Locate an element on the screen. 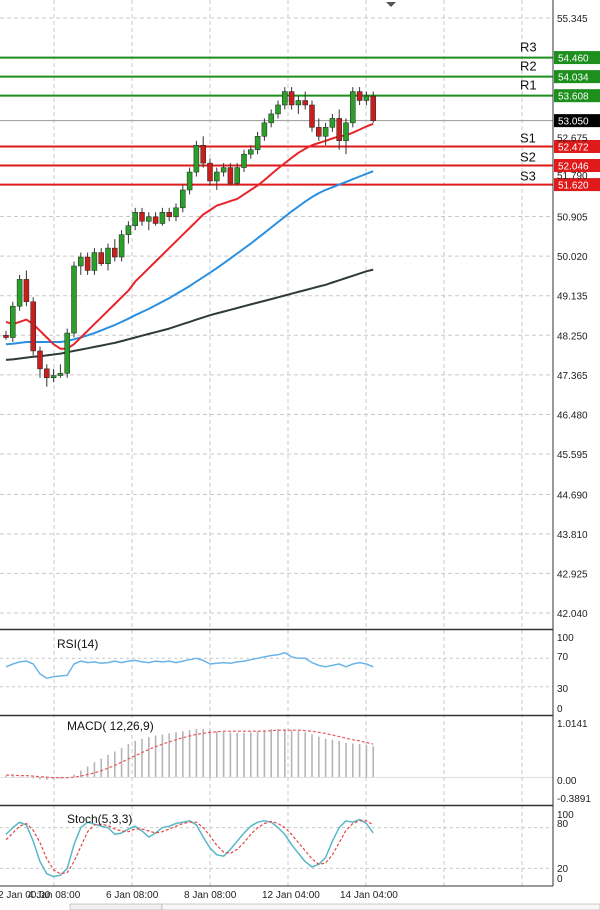 The image size is (600, 910). bottom-scrollbar is located at coordinates (116, 906).